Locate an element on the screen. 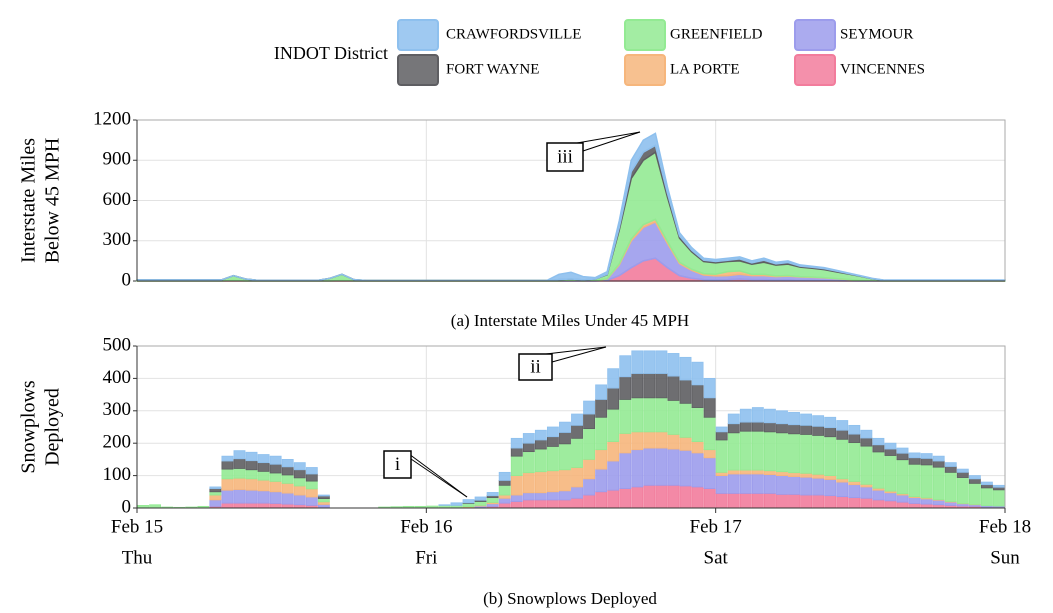 This screenshot has height=613, width=1053. y-axis-label: Snowplows is located at coordinates (29, 427).